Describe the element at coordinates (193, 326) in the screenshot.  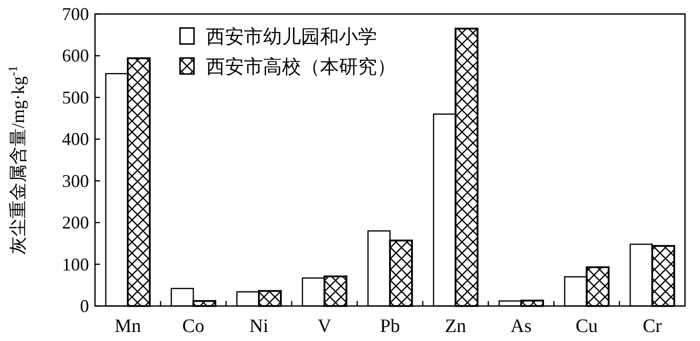
I see `x-tick-label: Co` at that location.